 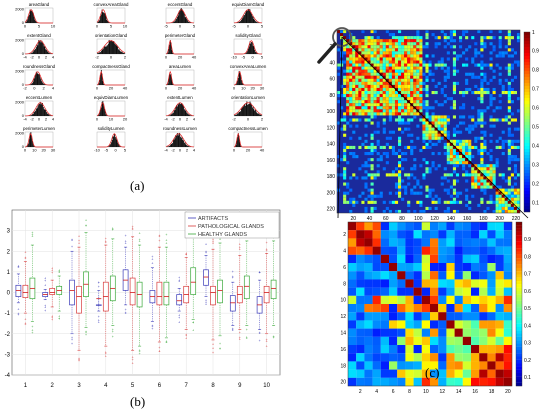 What do you see at coordinates (434, 219) in the screenshot?
I see `x-tick-label: 120` at bounding box center [434, 219].